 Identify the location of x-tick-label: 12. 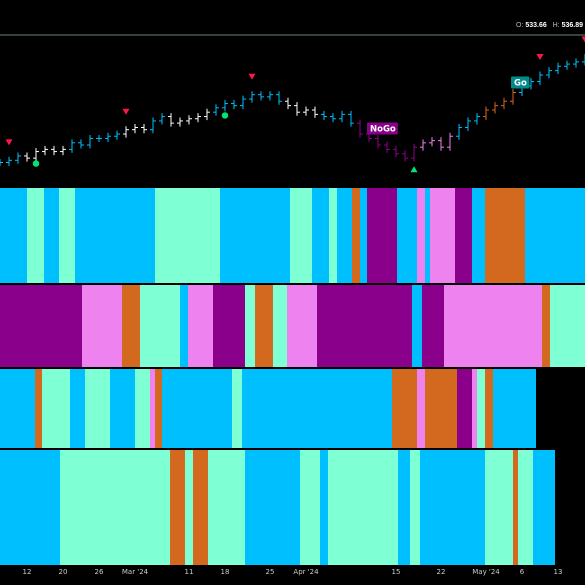
(27, 572).